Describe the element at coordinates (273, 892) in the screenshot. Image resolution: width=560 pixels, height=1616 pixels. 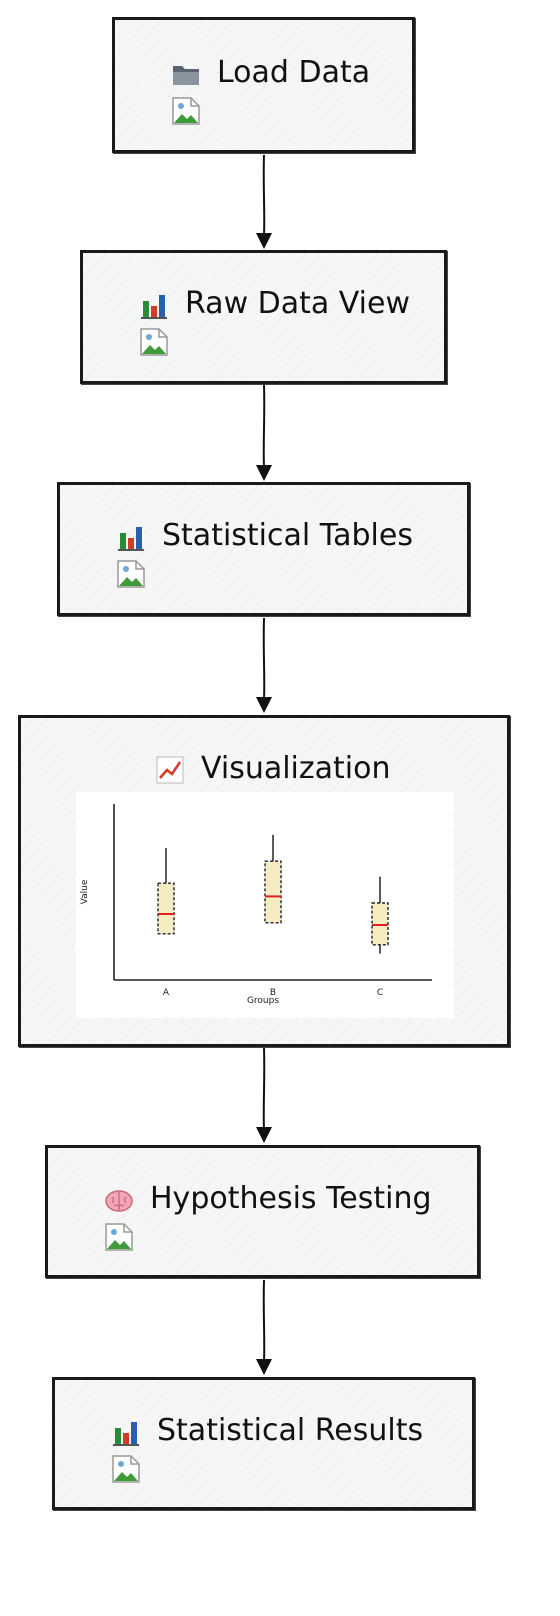
I see `box-B` at that location.